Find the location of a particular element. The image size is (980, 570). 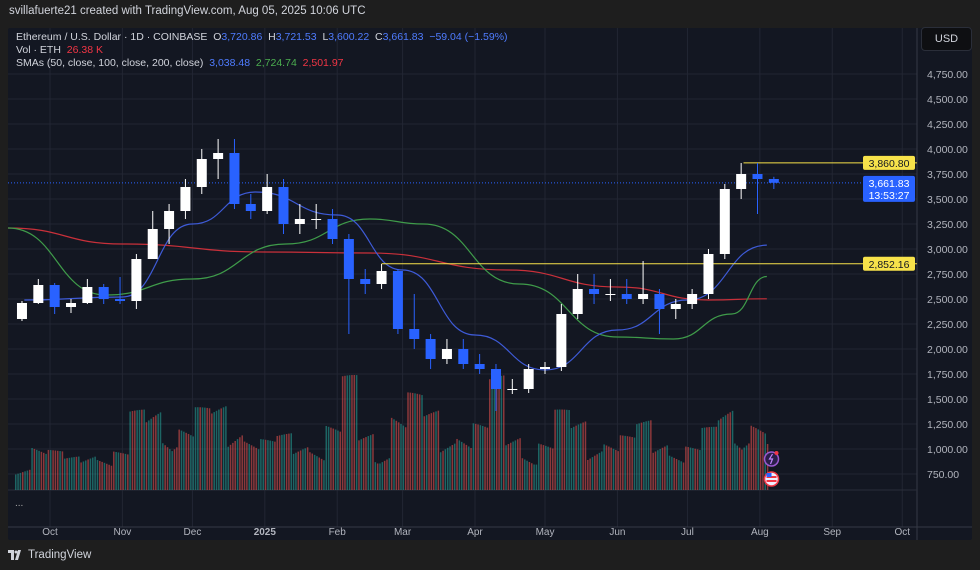

level-price-tag is located at coordinates (889, 263).